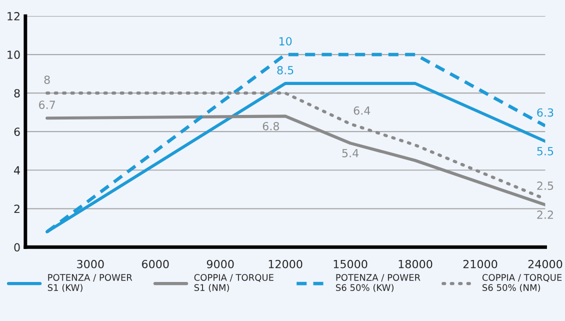  Describe the element at coordinates (285, 41) in the screenshot. I see `data-label: 10` at that location.